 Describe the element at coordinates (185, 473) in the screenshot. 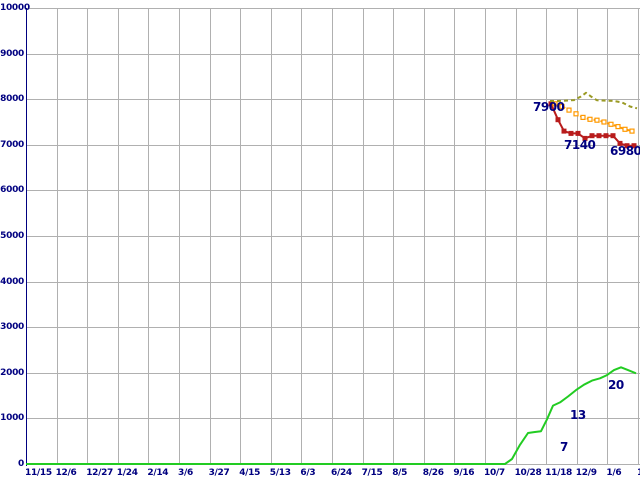

I see `x-axis-tick-label: 3/6` at that location.